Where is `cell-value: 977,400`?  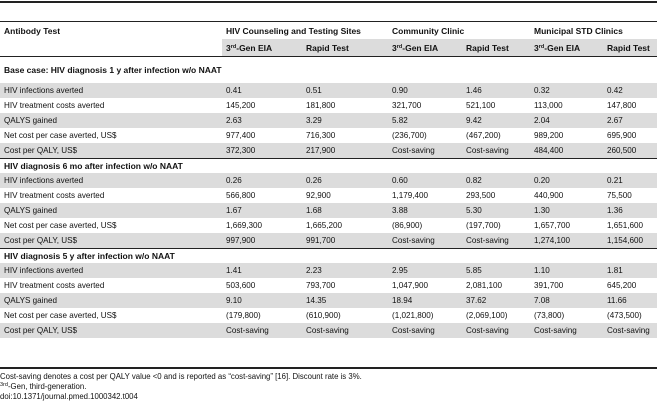
cell-value: 977,400 is located at coordinates (241, 135).